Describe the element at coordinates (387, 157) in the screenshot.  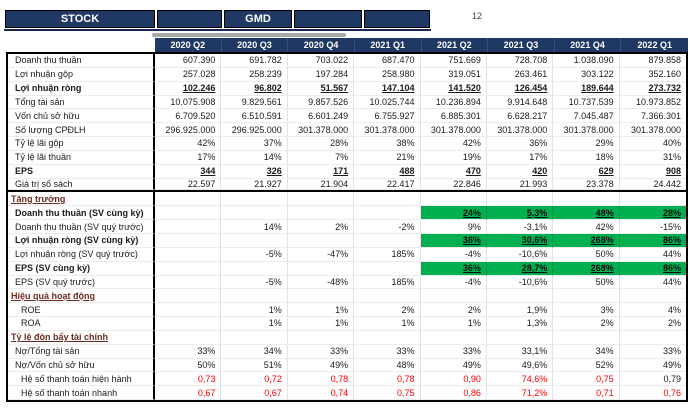
I see `cell-value: 21%` at that location.